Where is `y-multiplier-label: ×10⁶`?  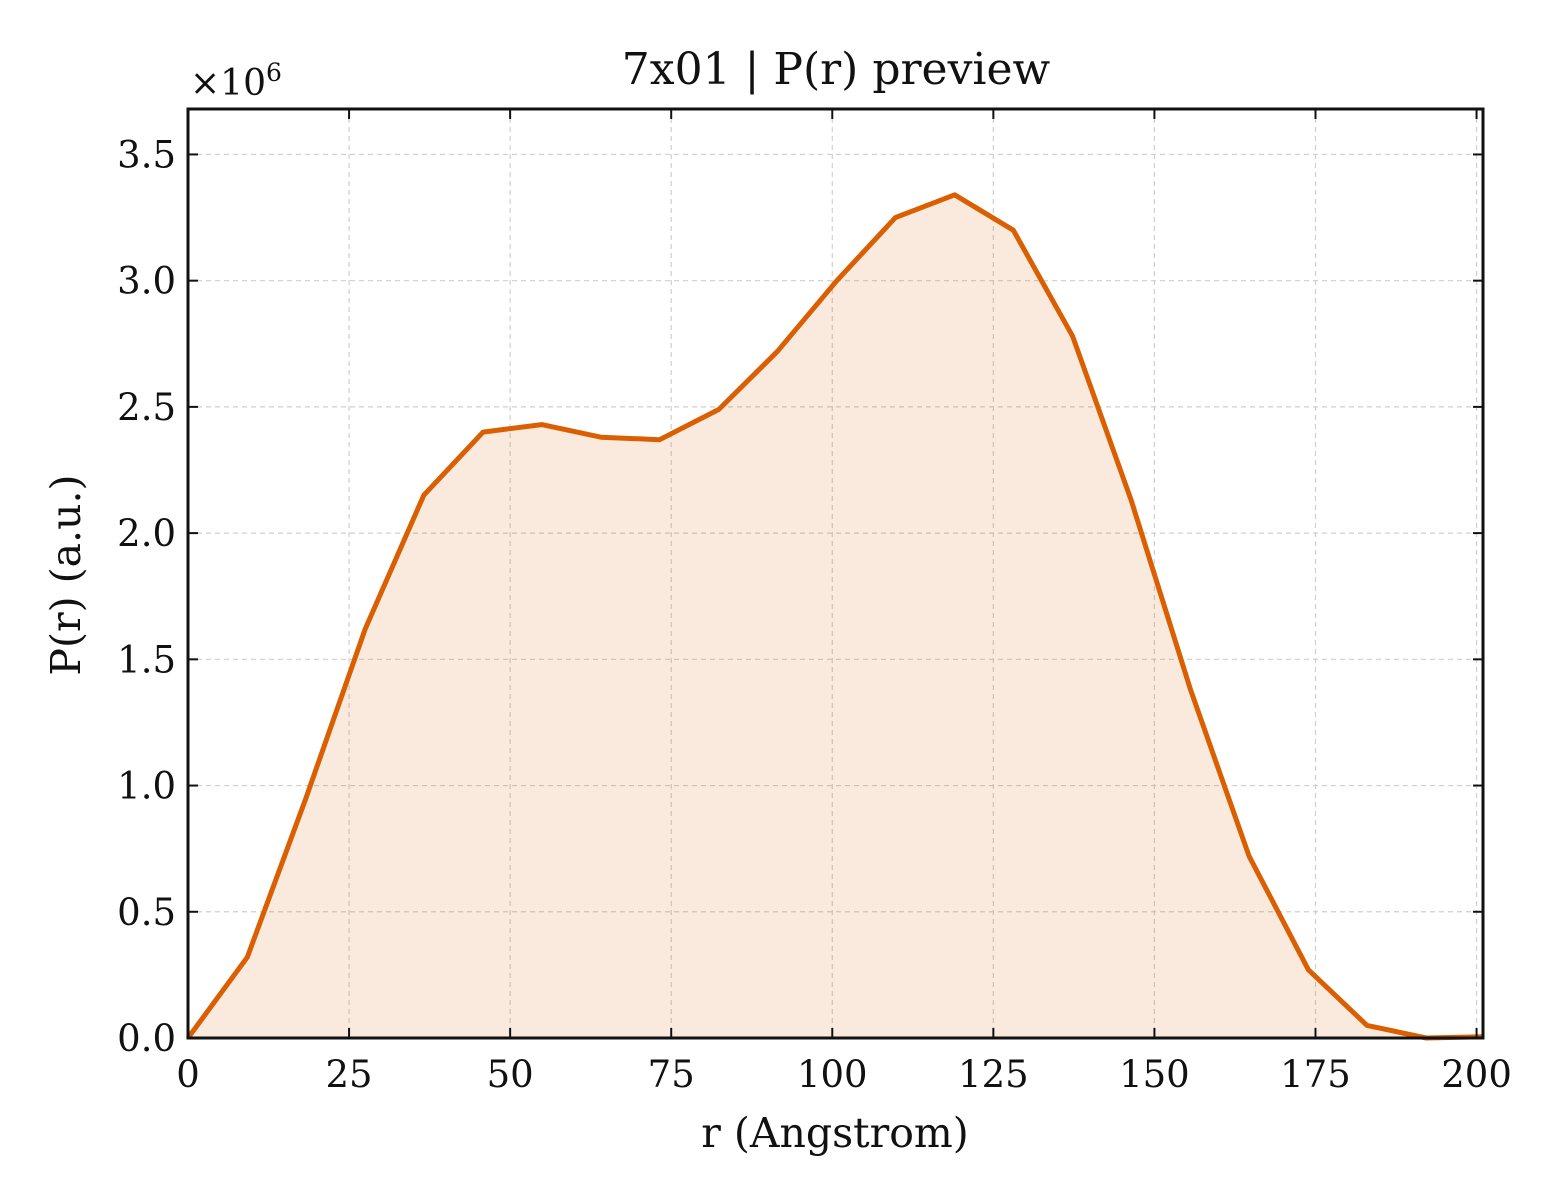 y-multiplier-label: ×10⁶ is located at coordinates (236, 81).